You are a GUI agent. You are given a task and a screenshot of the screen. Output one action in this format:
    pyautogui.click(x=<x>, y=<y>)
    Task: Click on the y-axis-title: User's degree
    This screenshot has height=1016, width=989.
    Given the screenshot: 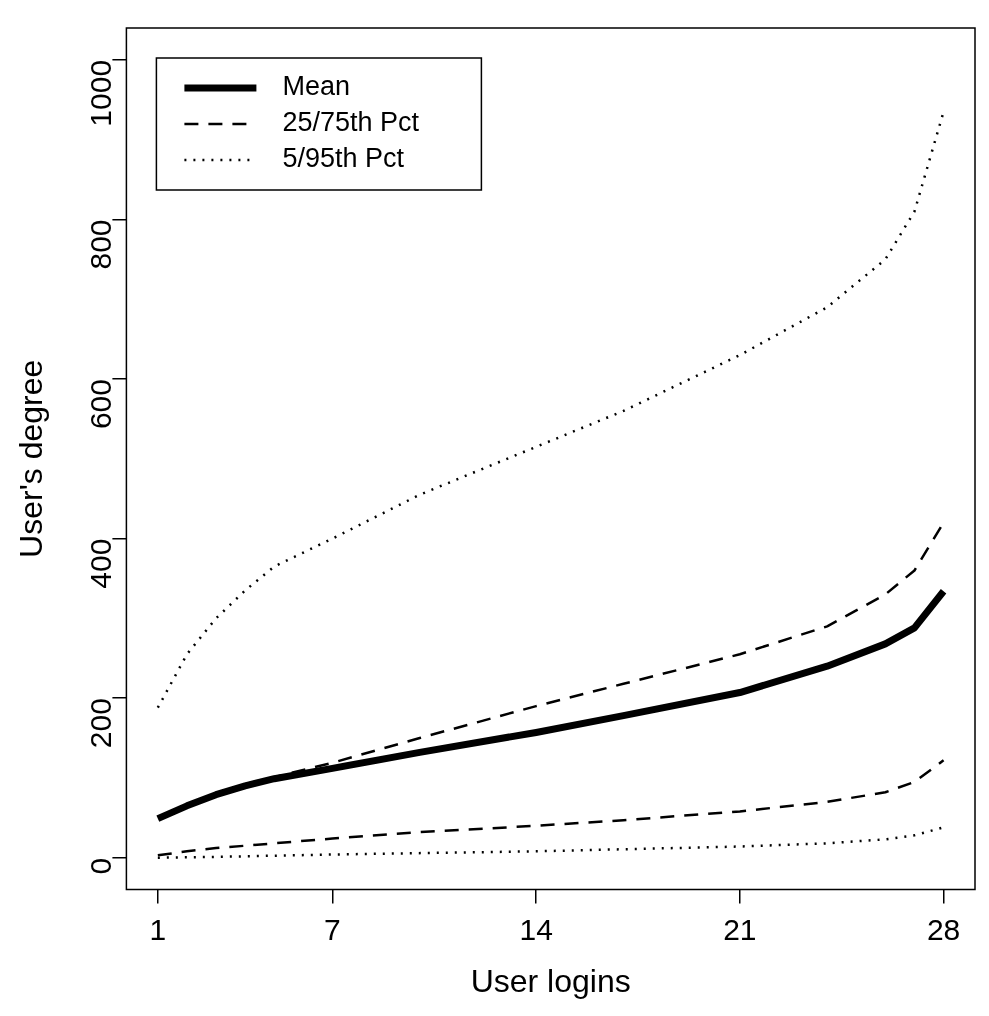 What is the action you would take?
    pyautogui.click(x=31, y=458)
    